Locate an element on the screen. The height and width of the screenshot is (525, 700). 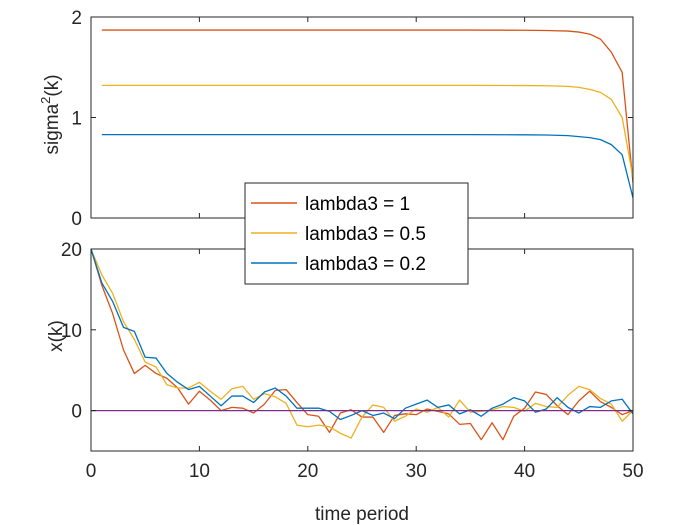
top-y-tick-label: 0 is located at coordinates (76, 219).